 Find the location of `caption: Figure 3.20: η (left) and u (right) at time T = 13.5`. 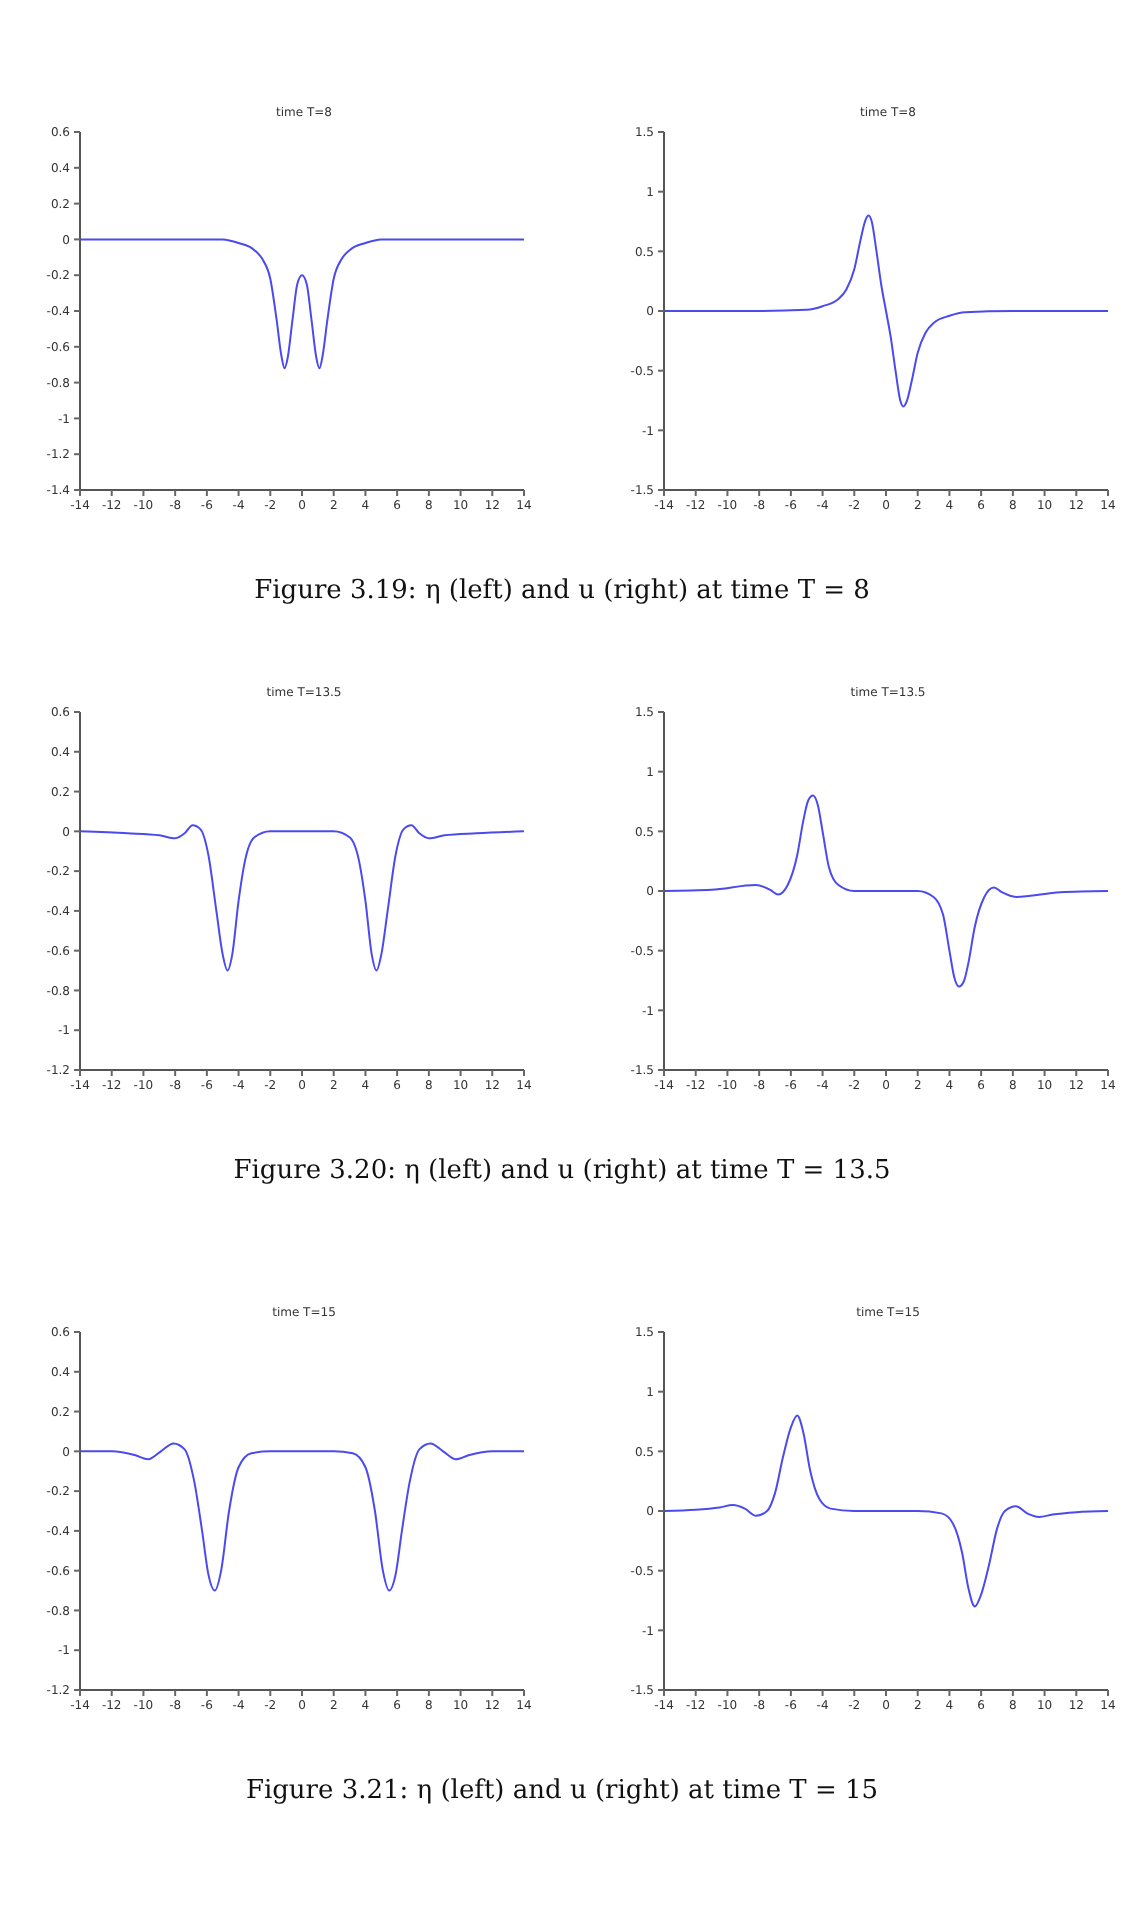

caption: Figure 3.20: η (left) and u (right) at time T = 13.5 is located at coordinates (562, 1171).